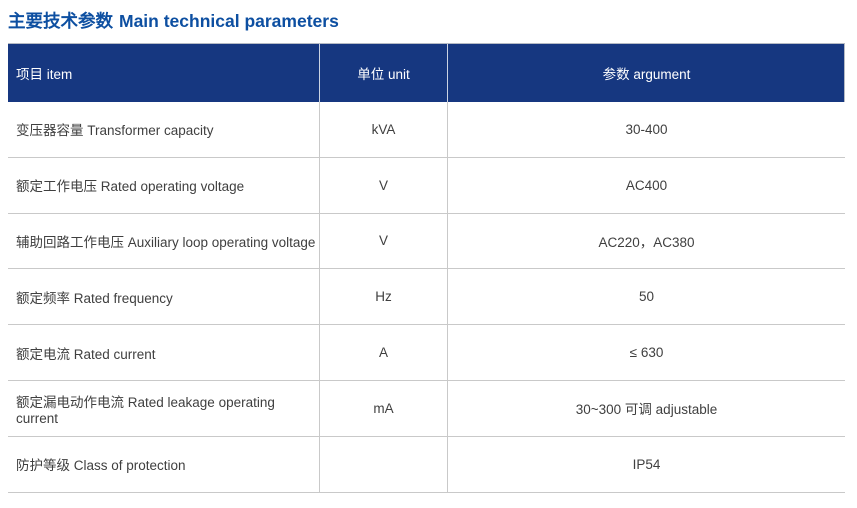 The height and width of the screenshot is (508, 857). Describe the element at coordinates (164, 185) in the screenshot. I see `cell-item: 额定工作电压 Rated operating voltage` at that location.